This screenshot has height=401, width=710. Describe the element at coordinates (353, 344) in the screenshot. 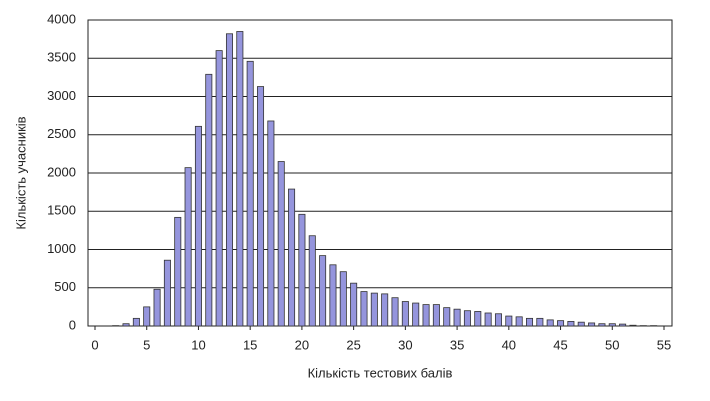

I see `x-tick-label: 25` at that location.